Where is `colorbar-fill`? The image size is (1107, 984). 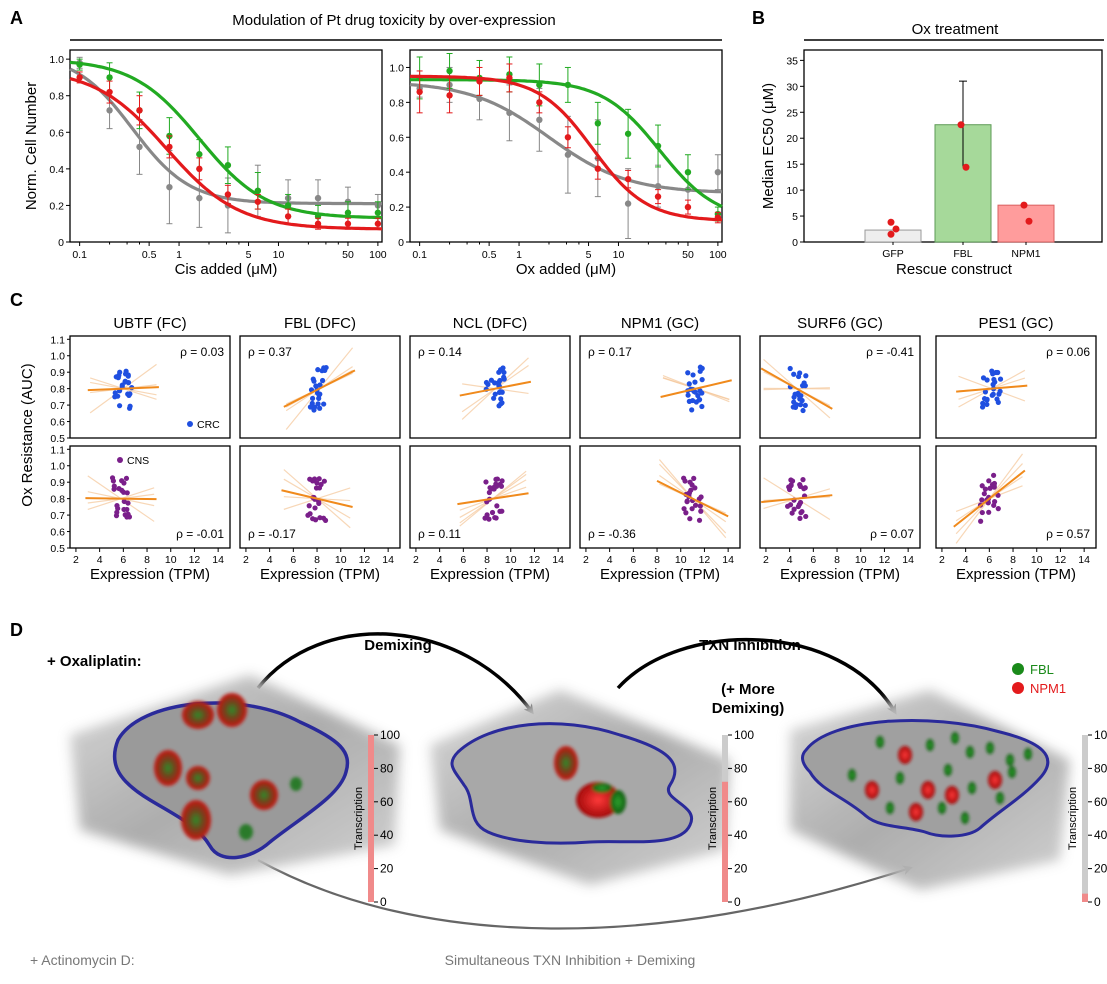
colorbar-fill is located at coordinates (725, 841).